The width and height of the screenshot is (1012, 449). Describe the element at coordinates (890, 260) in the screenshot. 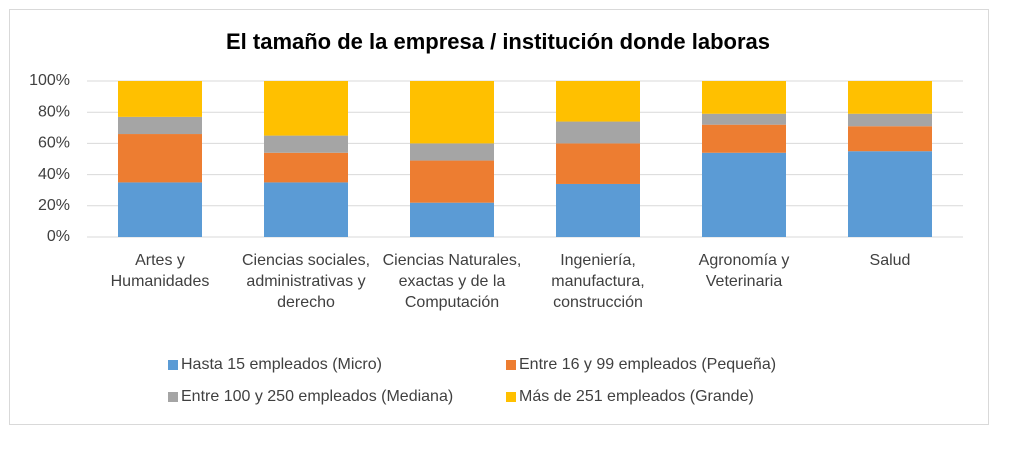

I see `x-tick-label: Salud` at that location.